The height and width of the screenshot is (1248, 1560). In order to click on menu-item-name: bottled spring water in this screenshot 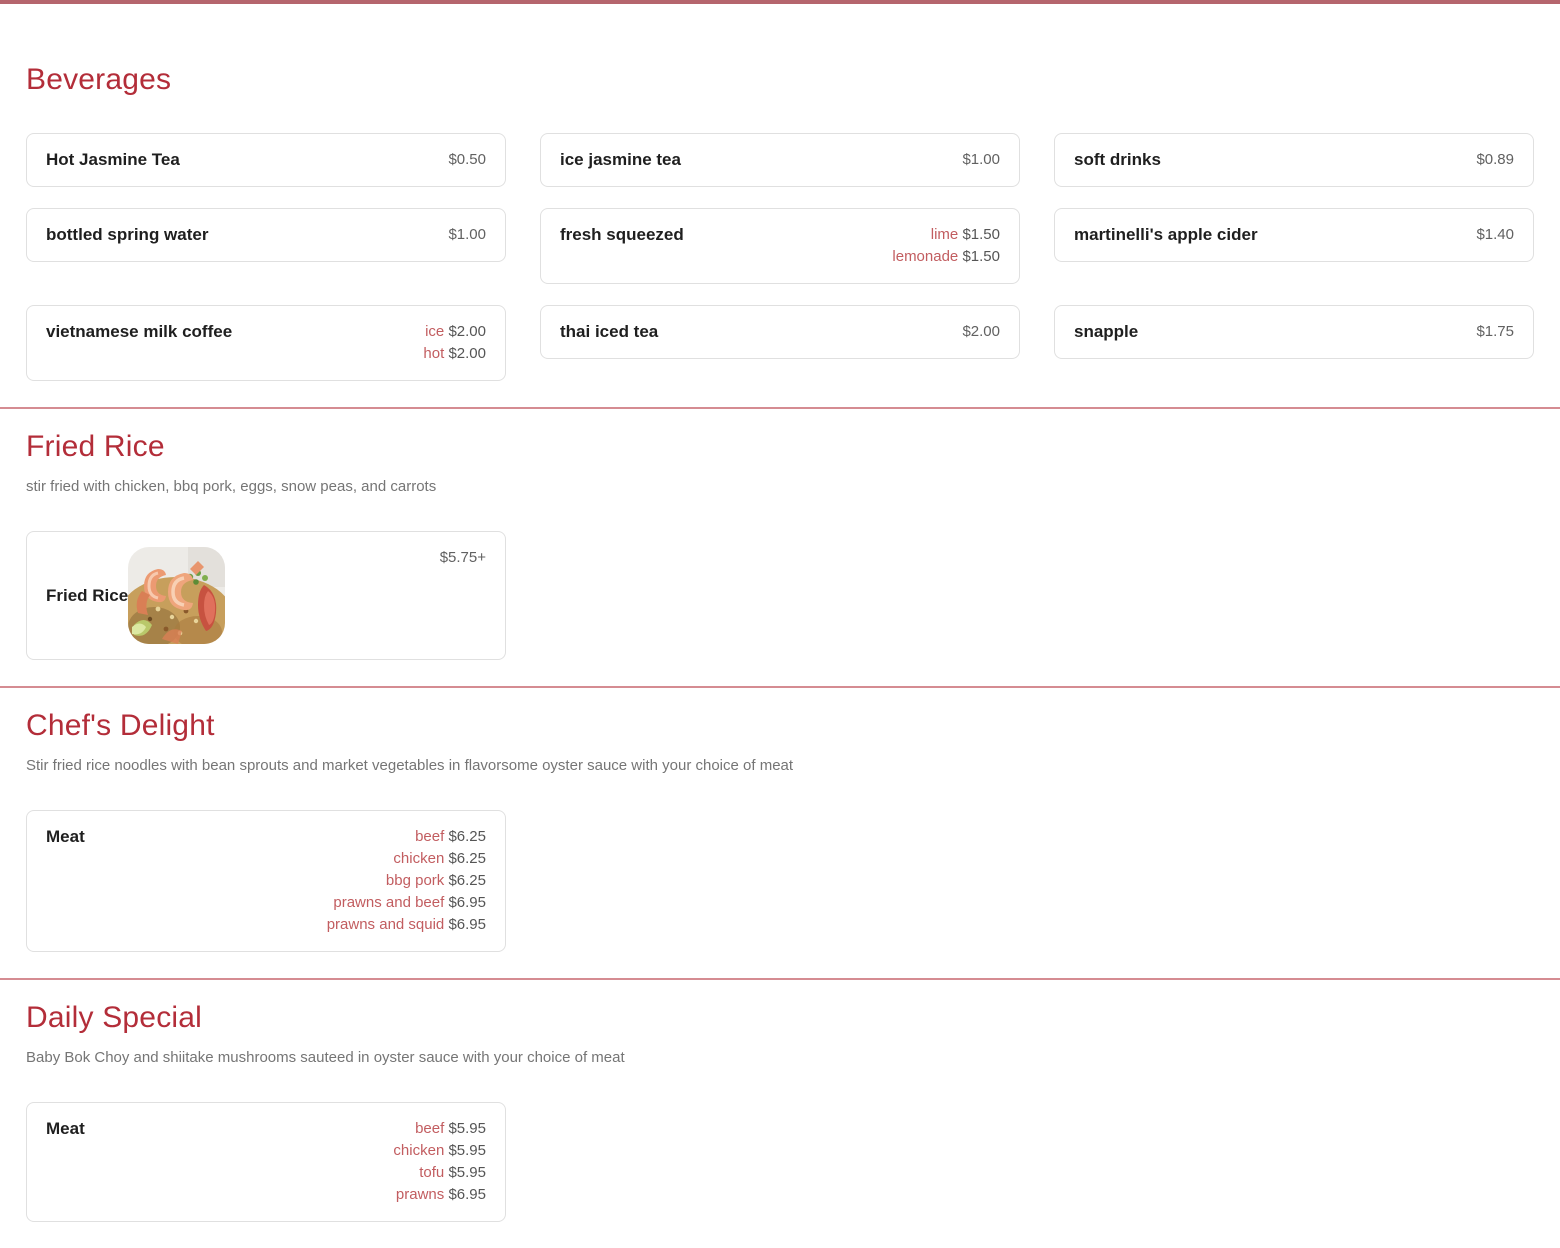, I will do `click(127, 234)`.